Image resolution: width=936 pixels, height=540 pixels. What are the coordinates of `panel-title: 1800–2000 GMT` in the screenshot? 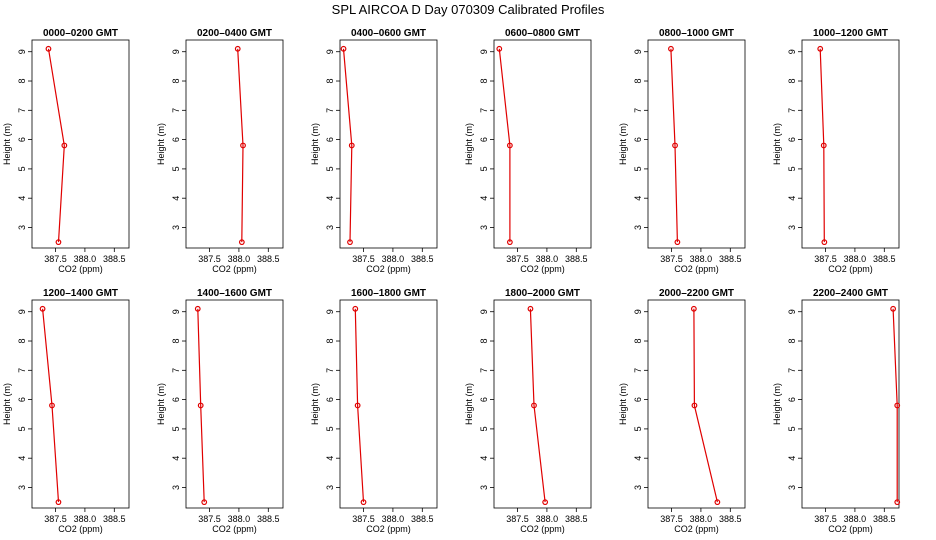 It's located at (542, 293).